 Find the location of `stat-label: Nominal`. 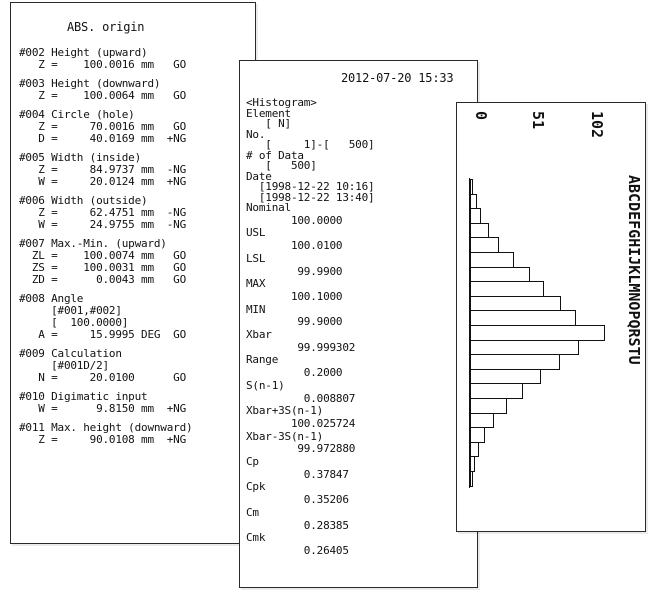

stat-label: Nominal is located at coordinates (268, 207).